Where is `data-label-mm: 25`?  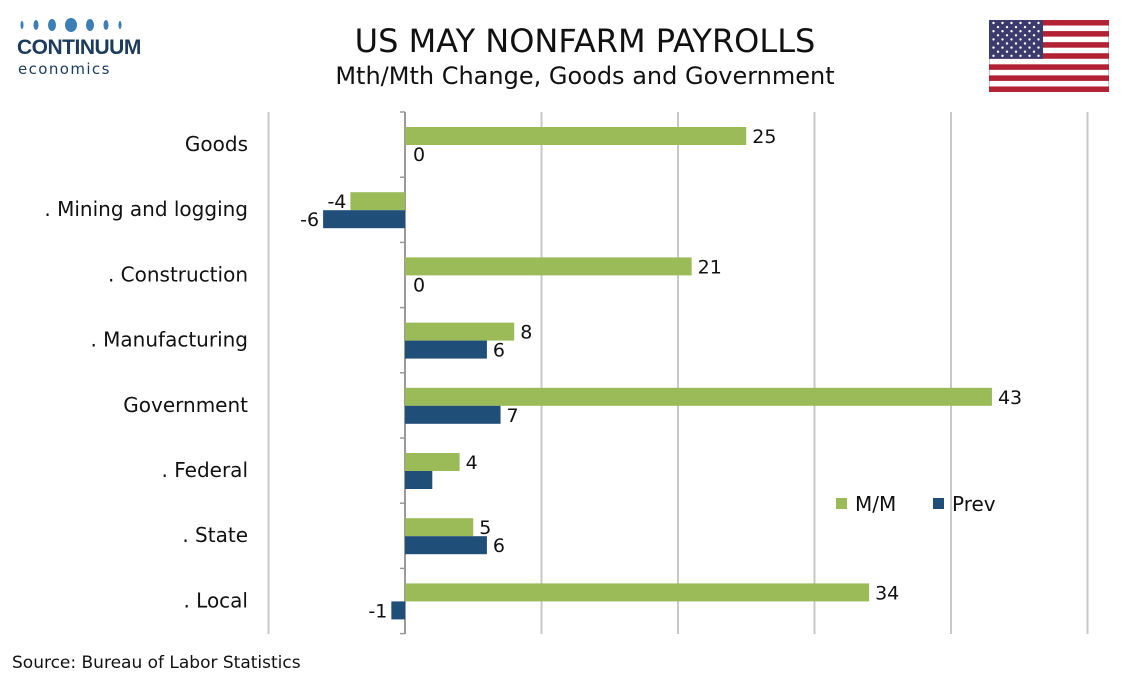
data-label-mm: 25 is located at coordinates (764, 137).